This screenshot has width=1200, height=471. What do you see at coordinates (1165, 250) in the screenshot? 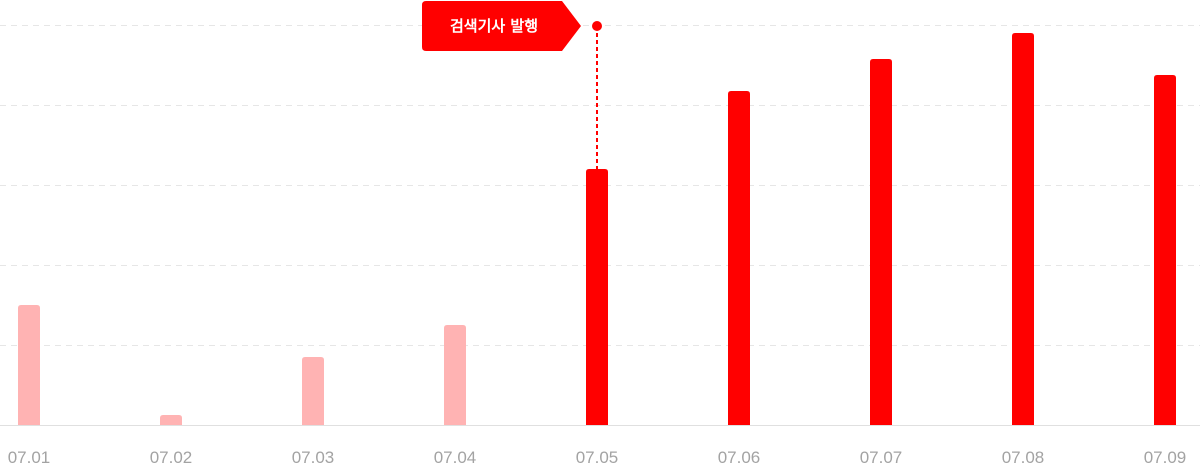
I see `bar-07.09` at bounding box center [1165, 250].